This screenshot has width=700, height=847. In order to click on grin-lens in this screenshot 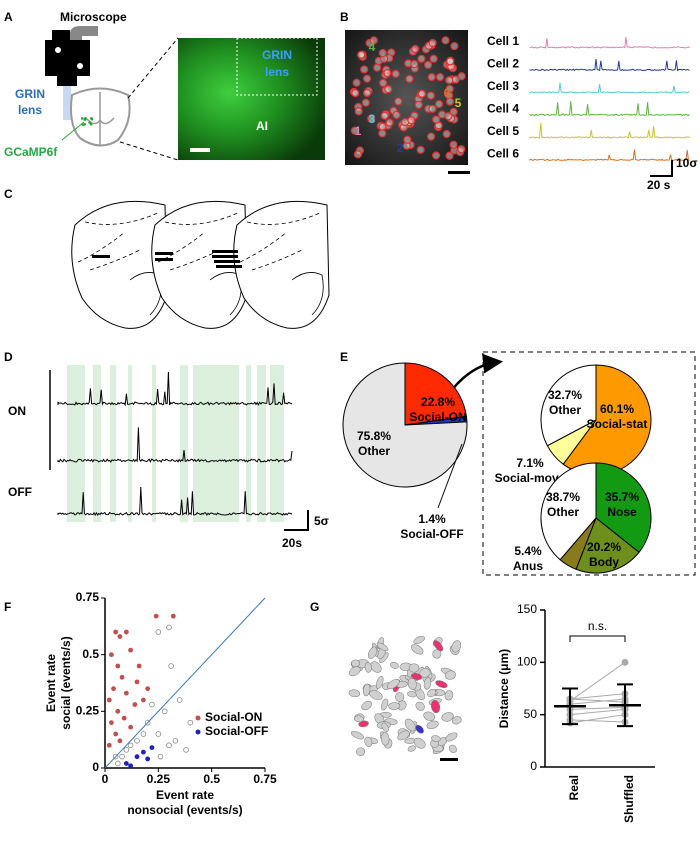, I will do `click(67, 103)`.